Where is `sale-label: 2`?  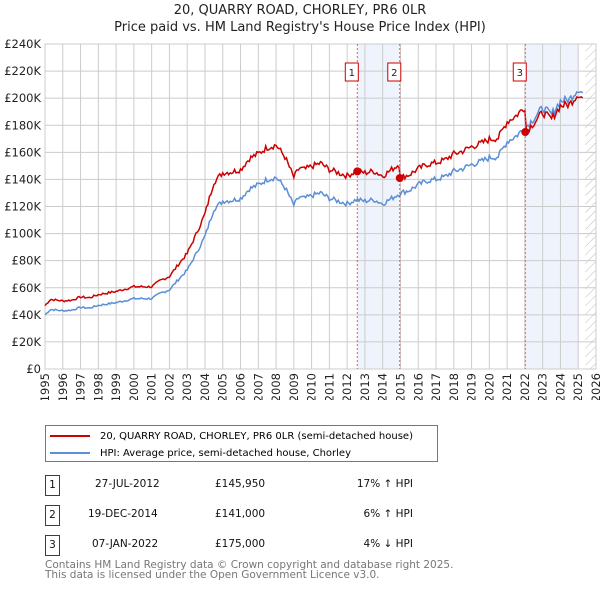 sale-label: 2 is located at coordinates (394, 73).